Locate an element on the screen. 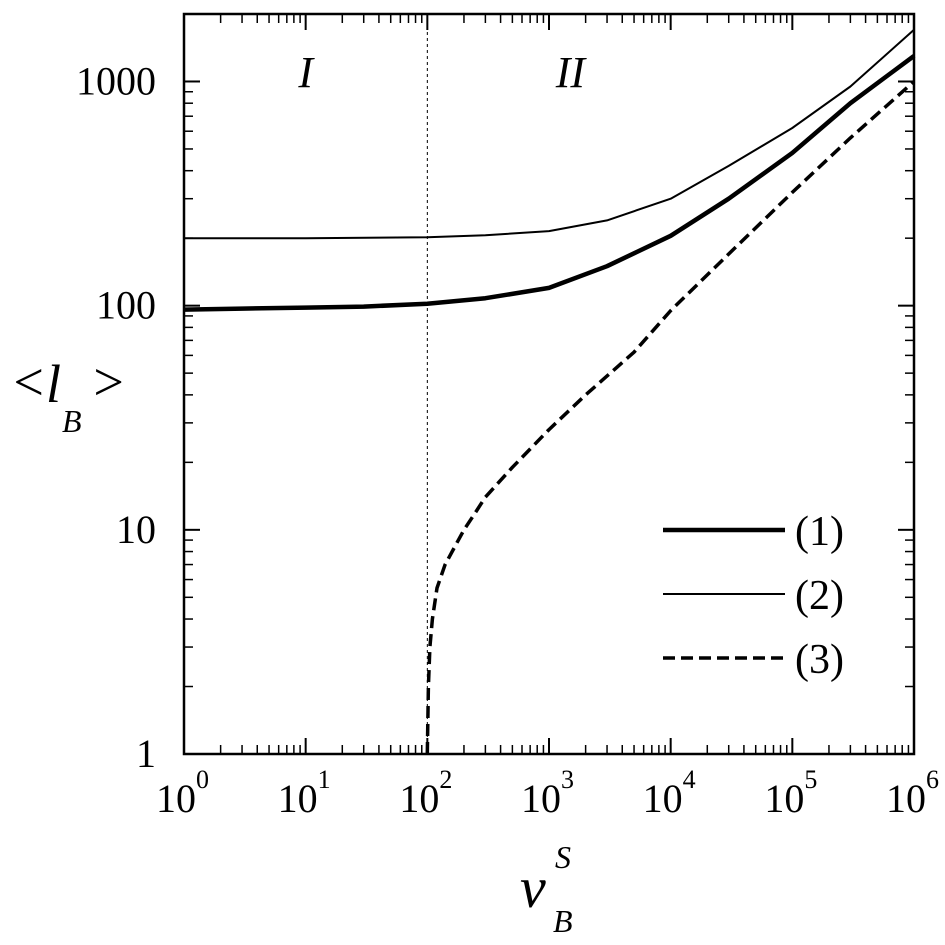 The height and width of the screenshot is (945, 945). y-axis-label-sub: B is located at coordinates (72, 421).